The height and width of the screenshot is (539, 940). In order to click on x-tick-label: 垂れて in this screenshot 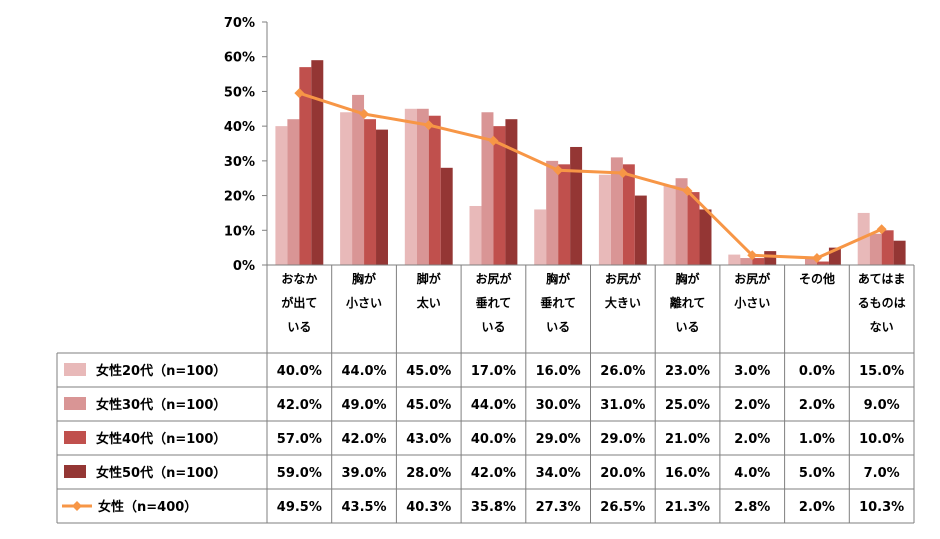, I will do `click(494, 302)`.